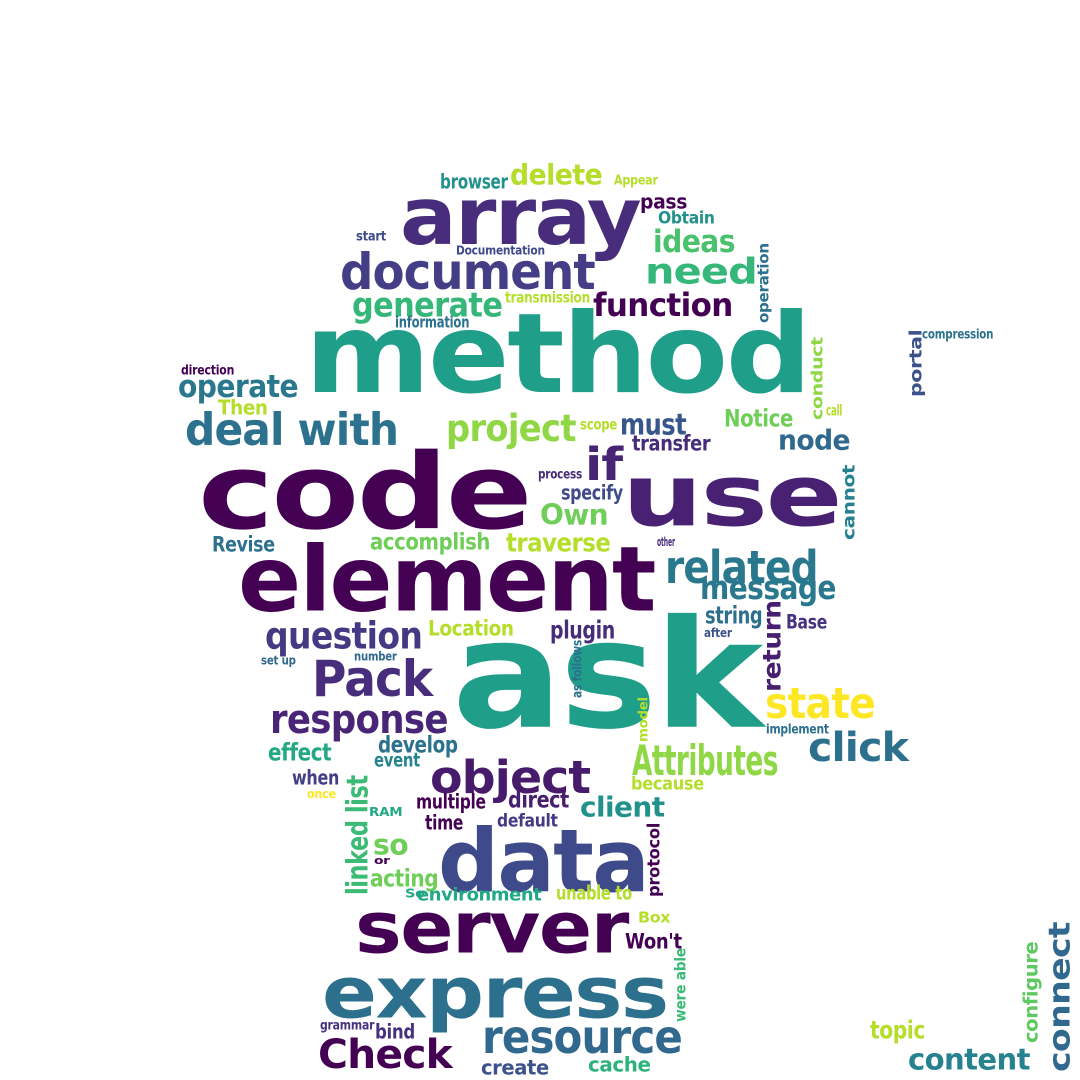 Image resolution: width=1080 pixels, height=1080 pixels. Describe the element at coordinates (582, 1037) in the screenshot. I see `word-resource: resource` at that location.